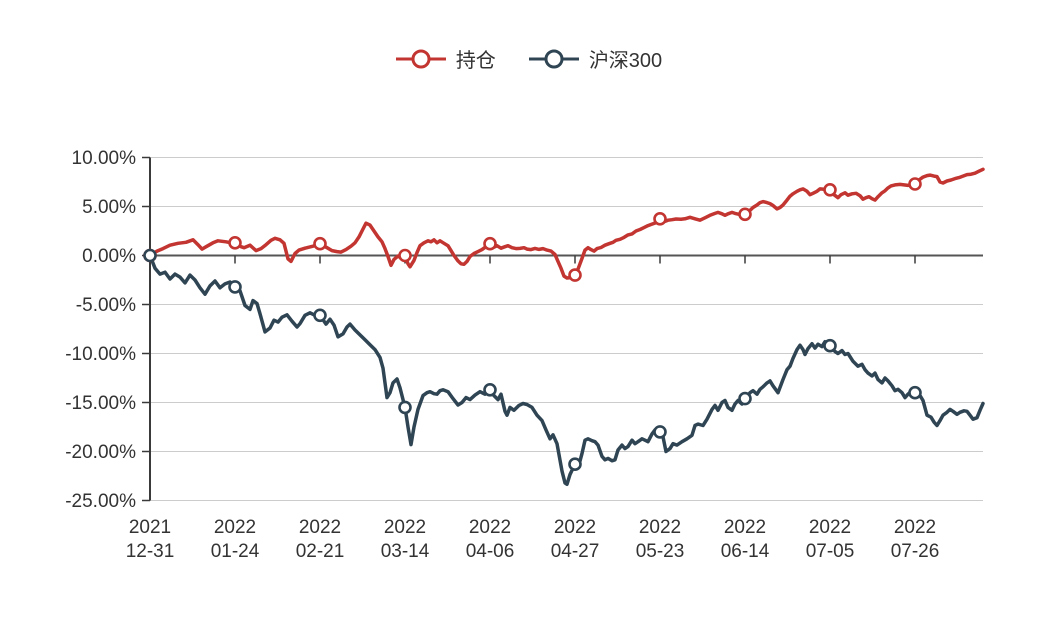  Describe the element at coordinates (915, 551) in the screenshot. I see `x-axis-label: 07-26` at that location.